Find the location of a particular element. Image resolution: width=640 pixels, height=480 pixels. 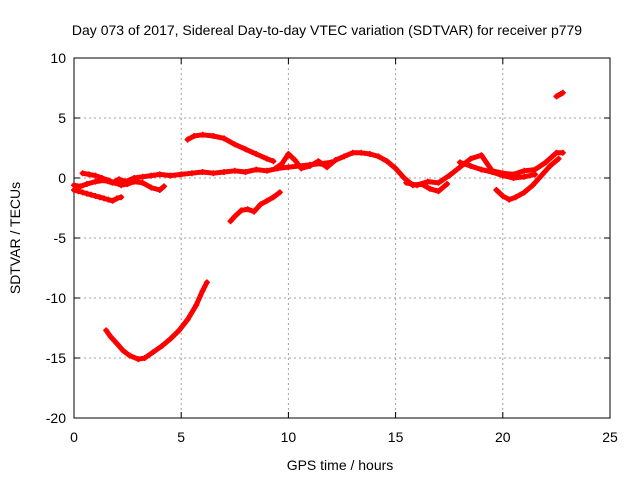

y-tick-label: 5 is located at coordinates (62, 118).